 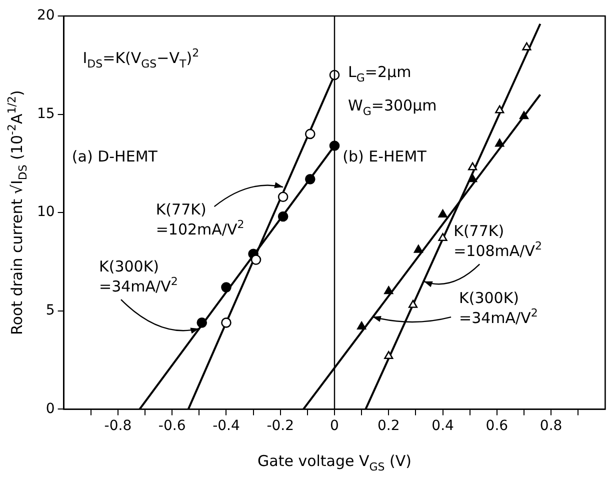 What do you see at coordinates (280, 426) in the screenshot?
I see `x-tick-label: -0.2` at bounding box center [280, 426].